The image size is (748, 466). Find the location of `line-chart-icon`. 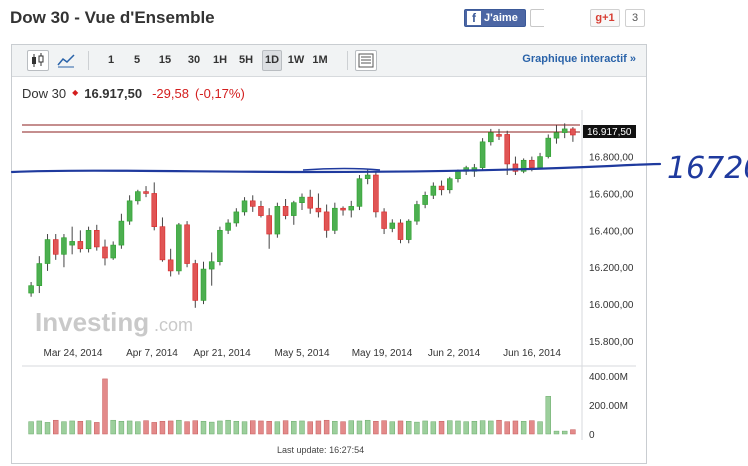

line-chart-icon is located at coordinates (66, 60).